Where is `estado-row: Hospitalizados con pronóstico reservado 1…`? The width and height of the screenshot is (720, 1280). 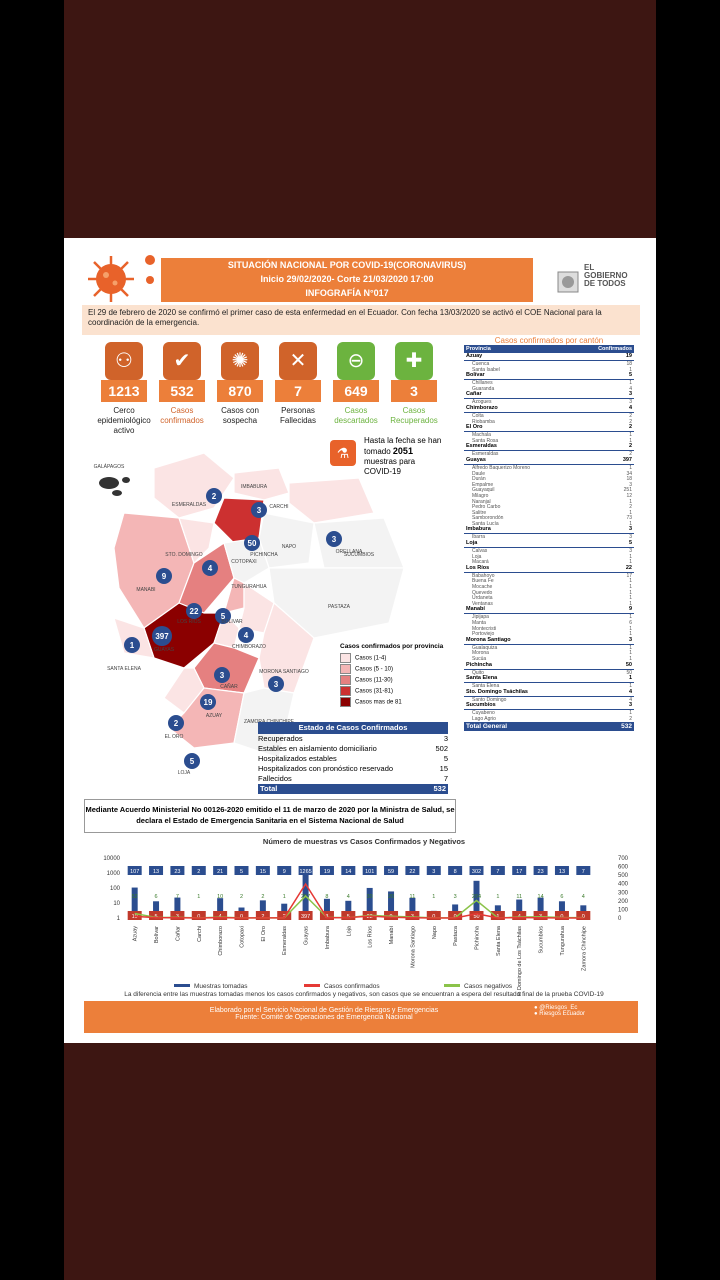 estado-row: Hospitalizados con pronóstico reservado 1… is located at coordinates (353, 769).